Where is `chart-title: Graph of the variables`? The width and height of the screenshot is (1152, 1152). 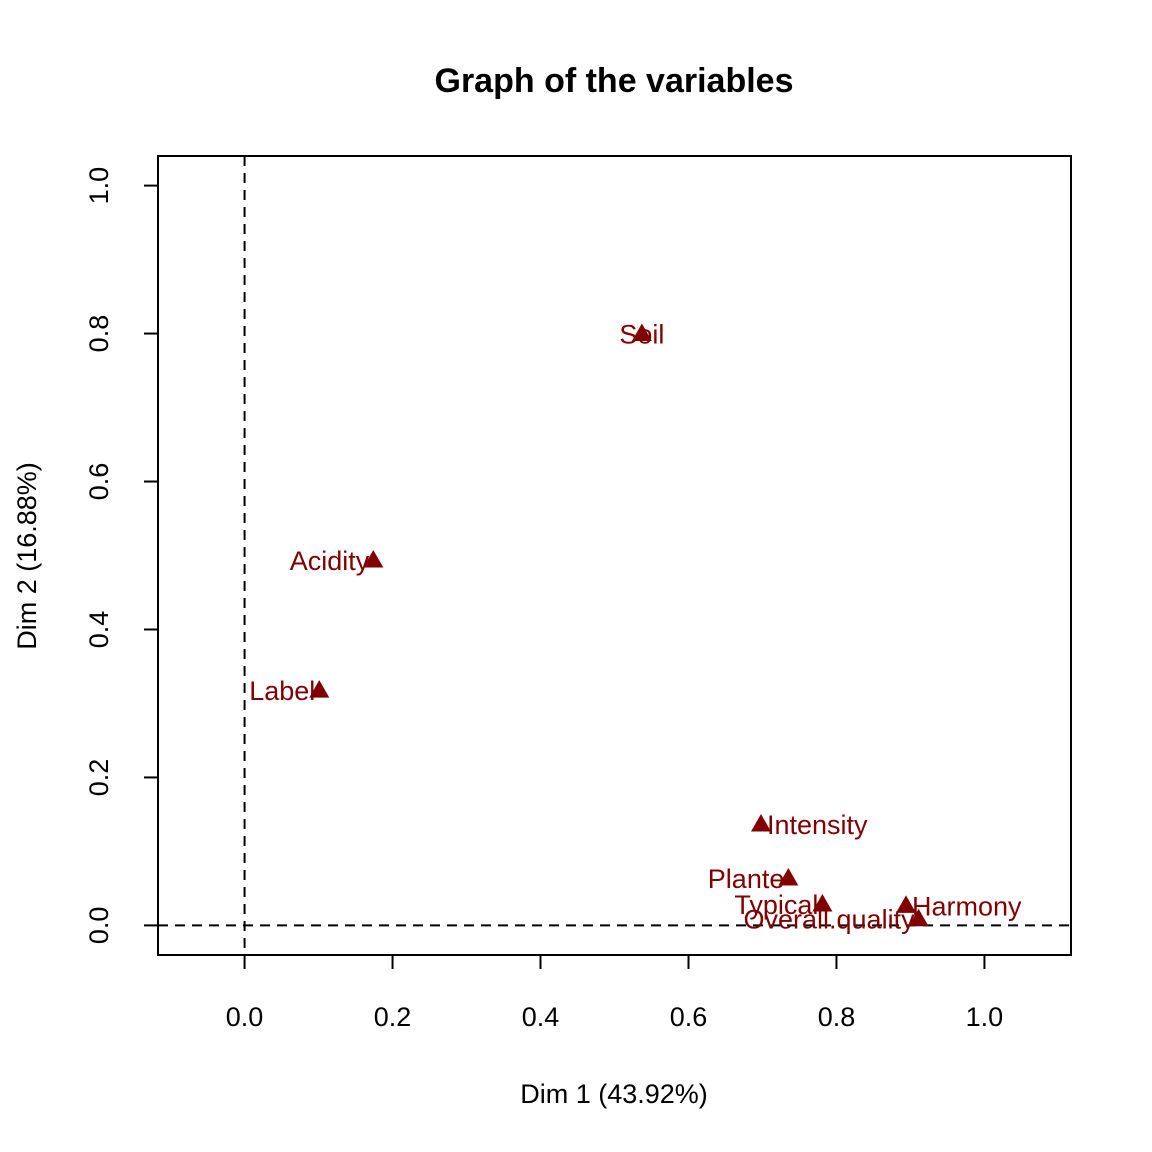 chart-title: Graph of the variables is located at coordinates (614, 81).